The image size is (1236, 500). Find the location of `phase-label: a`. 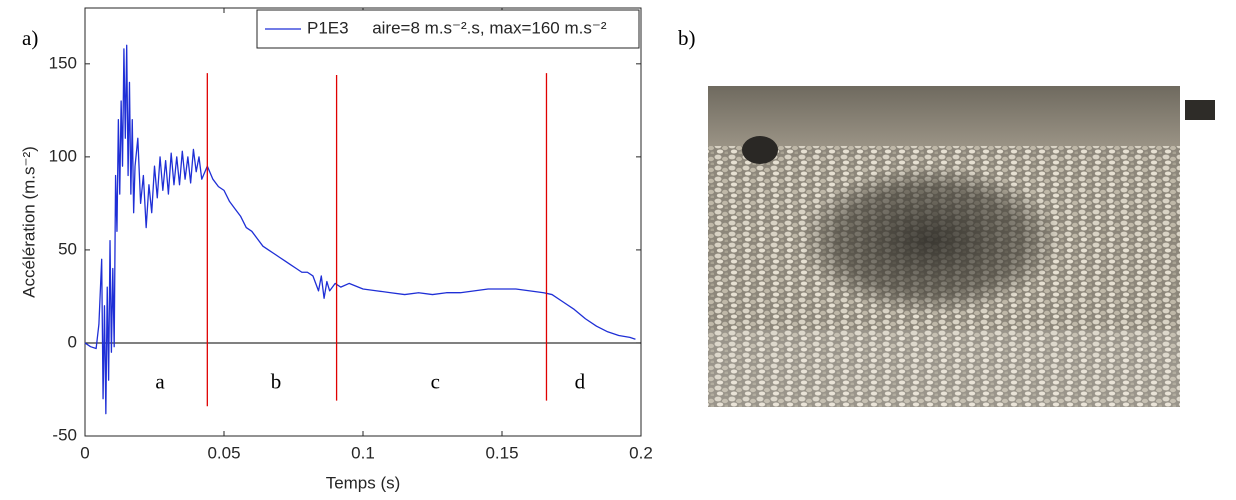

phase-label: a is located at coordinates (160, 382).